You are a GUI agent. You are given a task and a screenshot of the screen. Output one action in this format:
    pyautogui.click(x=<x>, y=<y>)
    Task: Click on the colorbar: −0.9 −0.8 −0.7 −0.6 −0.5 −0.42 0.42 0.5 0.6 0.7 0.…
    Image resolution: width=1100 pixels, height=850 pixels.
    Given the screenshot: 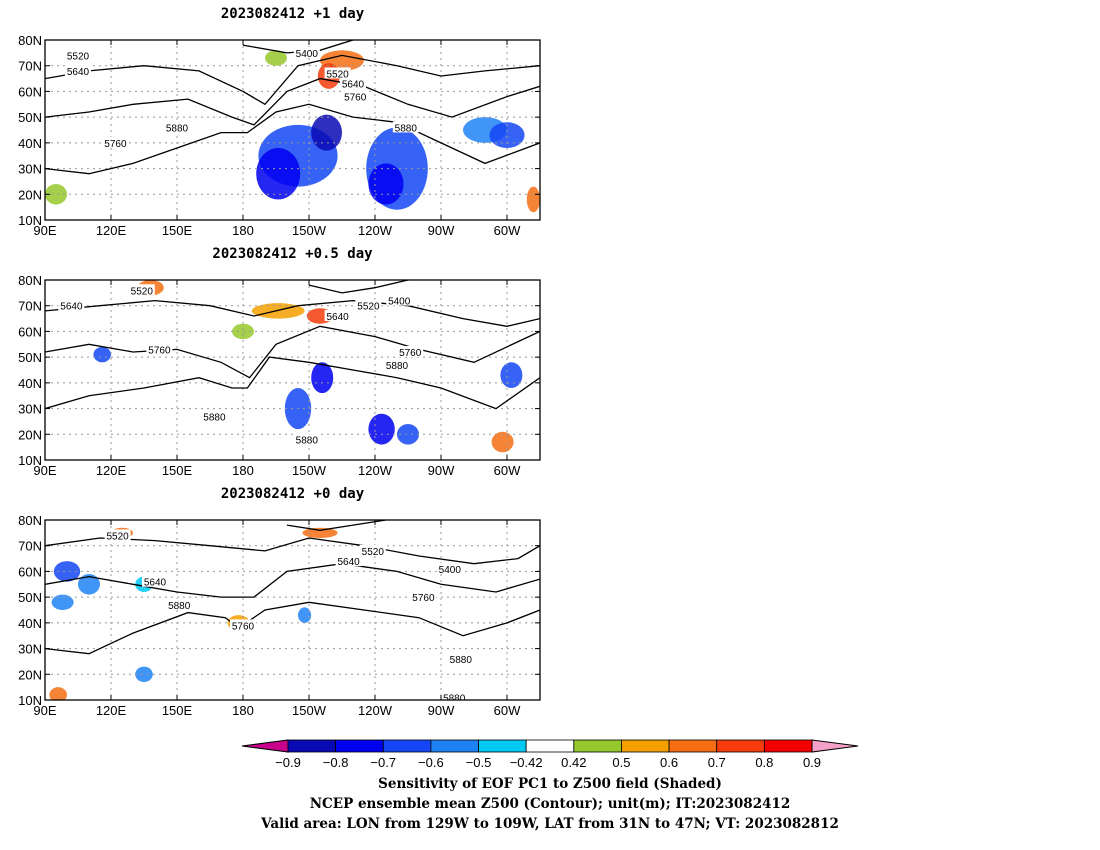 What is the action you would take?
    pyautogui.click(x=550, y=754)
    